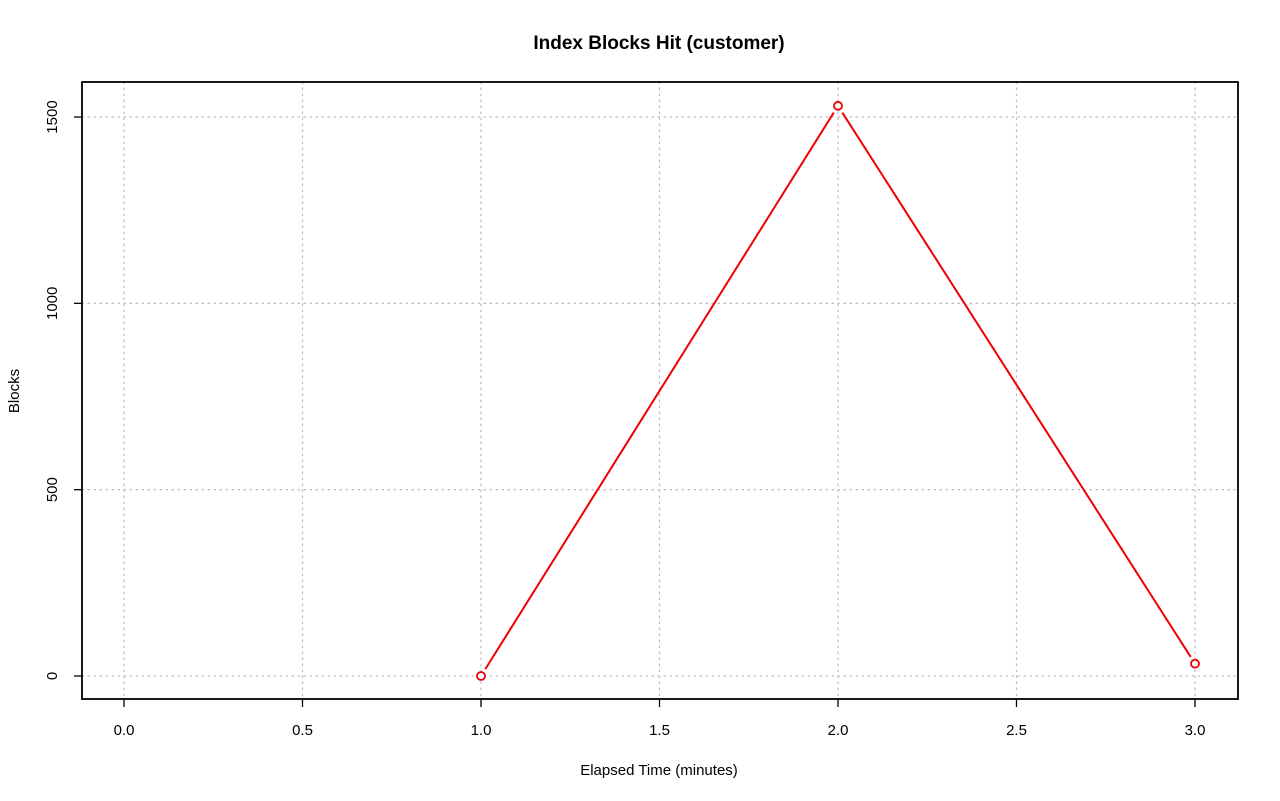  What do you see at coordinates (481, 730) in the screenshot?
I see `x-tick-label: 1.0` at bounding box center [481, 730].